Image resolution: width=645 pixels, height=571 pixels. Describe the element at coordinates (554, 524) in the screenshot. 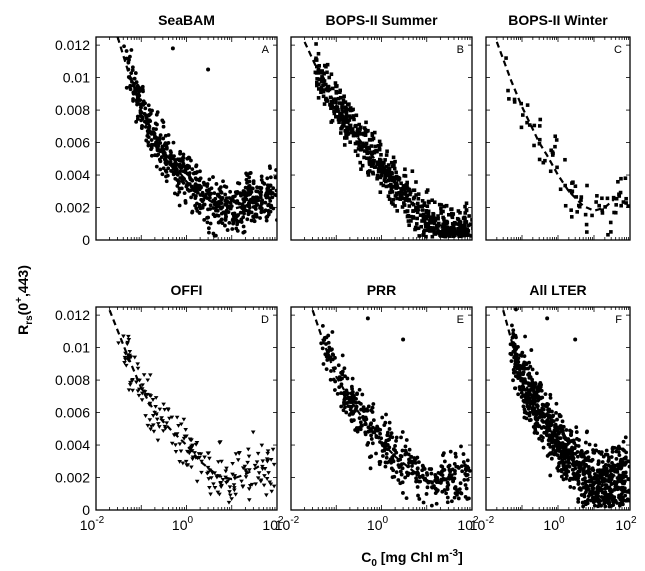

I see `x-tick-label: 100` at that location.